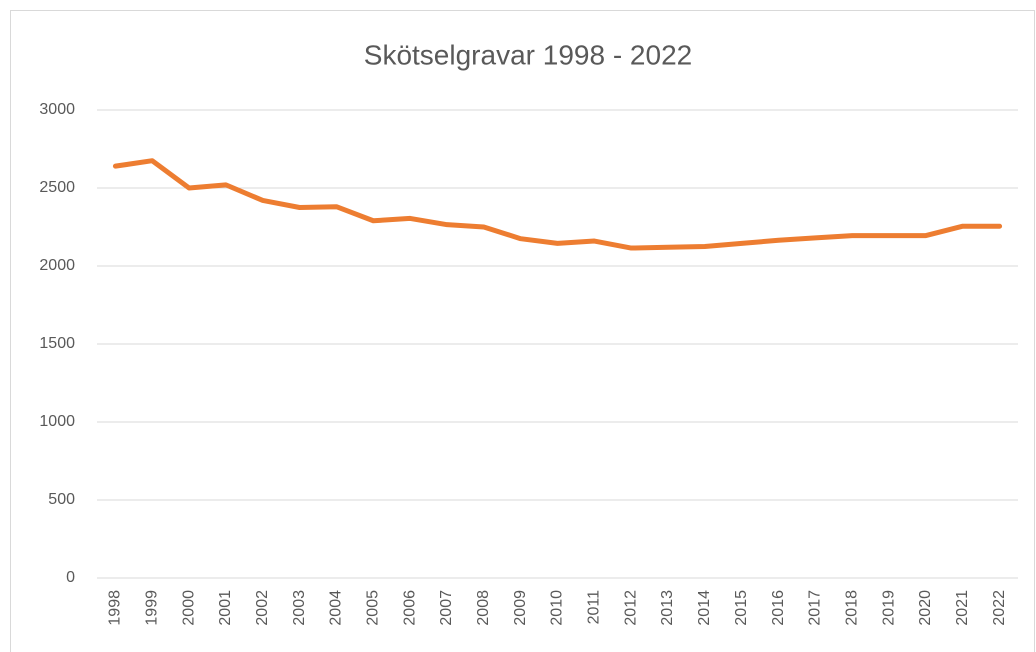 This screenshot has height=652, width=1036. Describe the element at coordinates (557, 608) in the screenshot. I see `x-tick-label: 2010` at that location.